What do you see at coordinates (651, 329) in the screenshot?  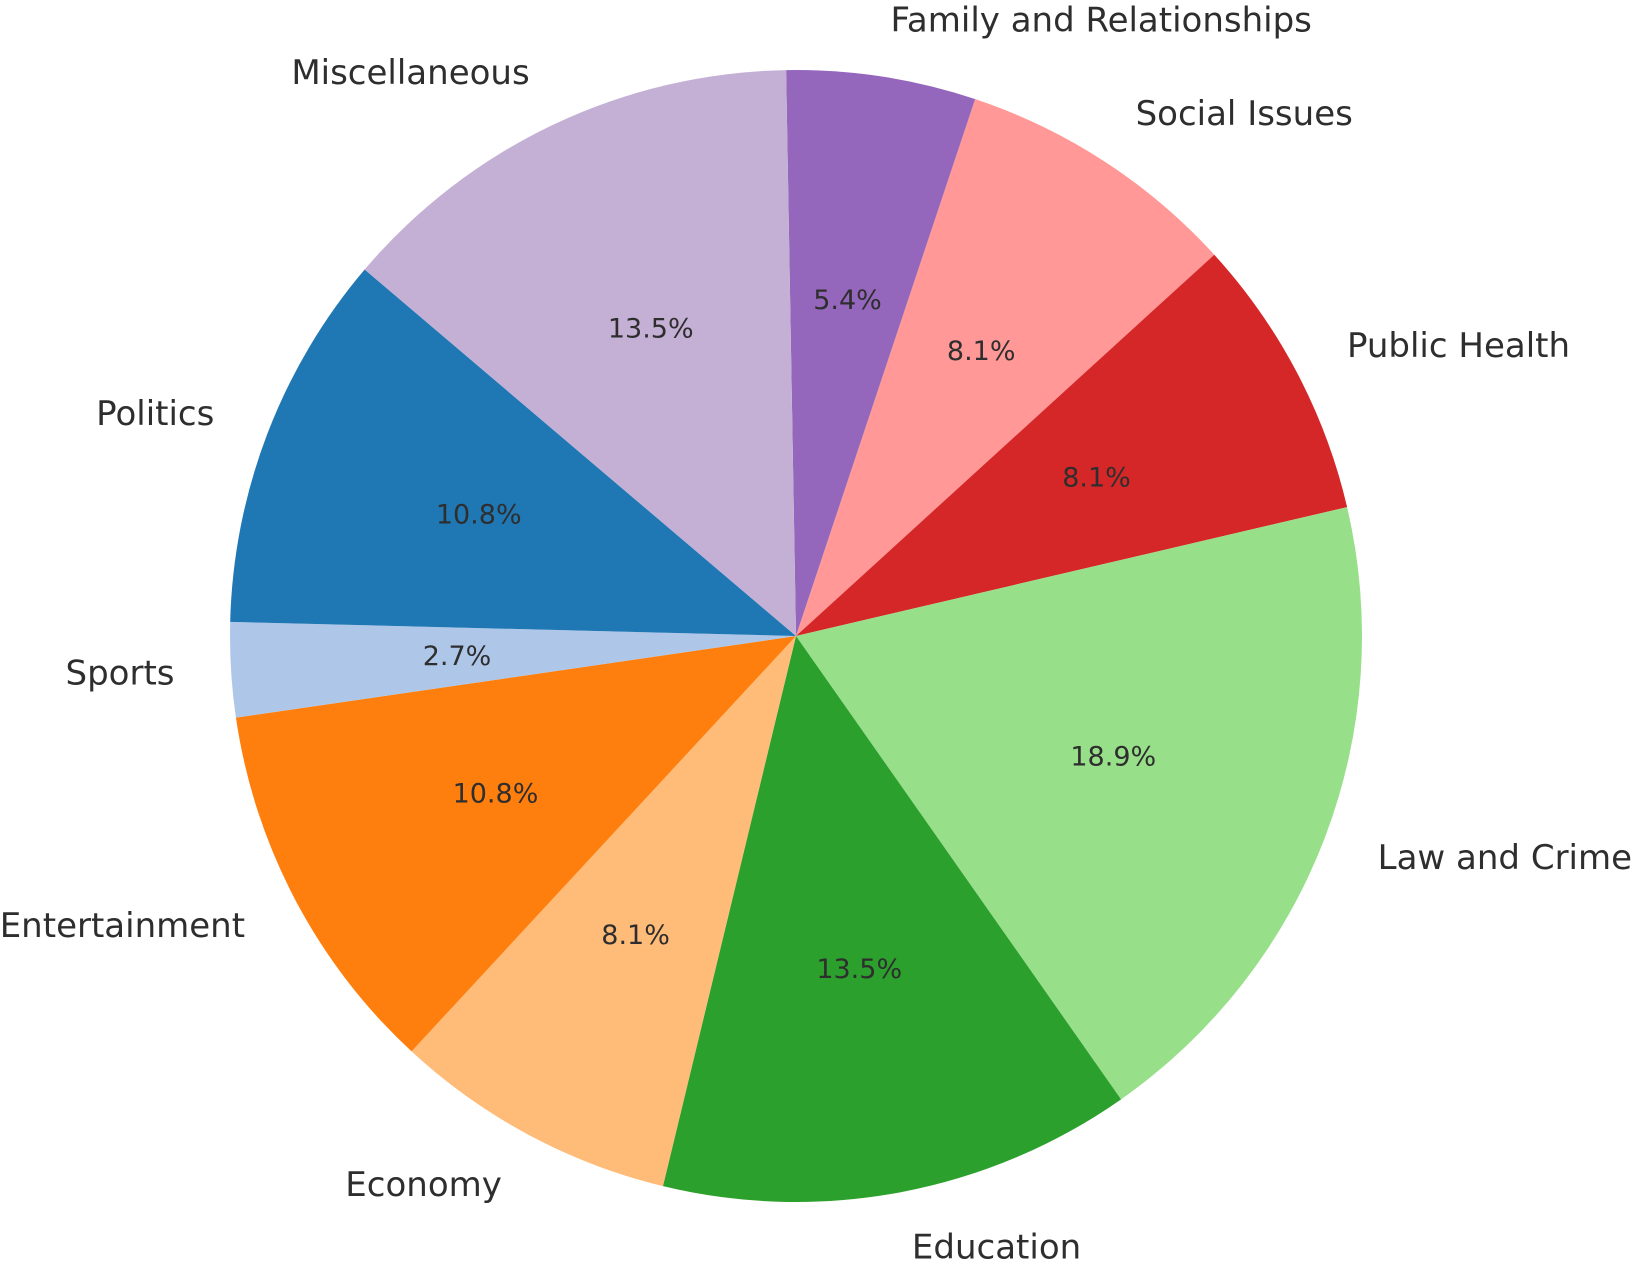 I see `pct-label-miscellaneous: 13.5%` at bounding box center [651, 329].